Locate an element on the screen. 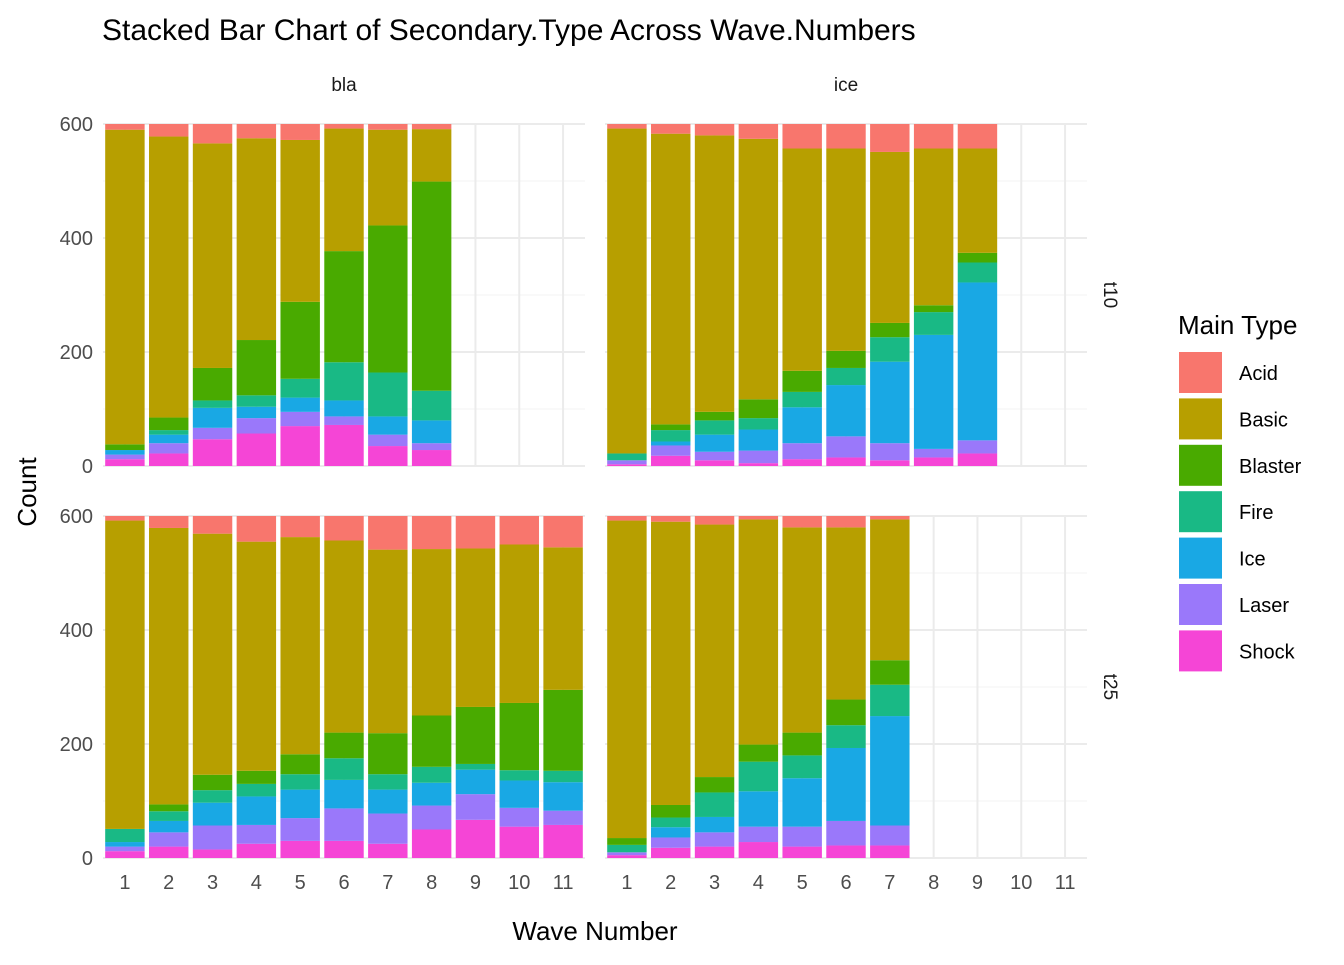 The image size is (1344, 965). bar-segment-ice-wave-3-ice-t10 is located at coordinates (714, 443).